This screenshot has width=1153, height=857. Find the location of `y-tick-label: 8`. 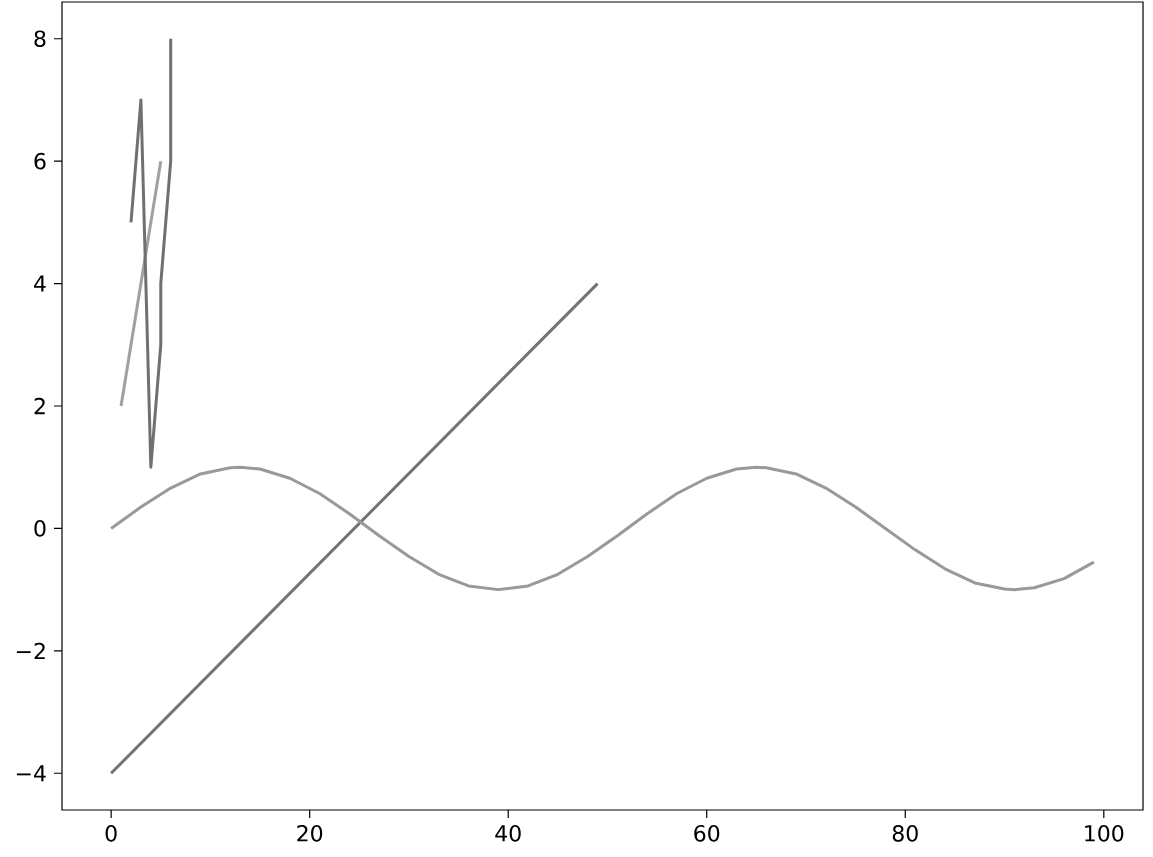

y-tick-label: 8 is located at coordinates (40, 39).